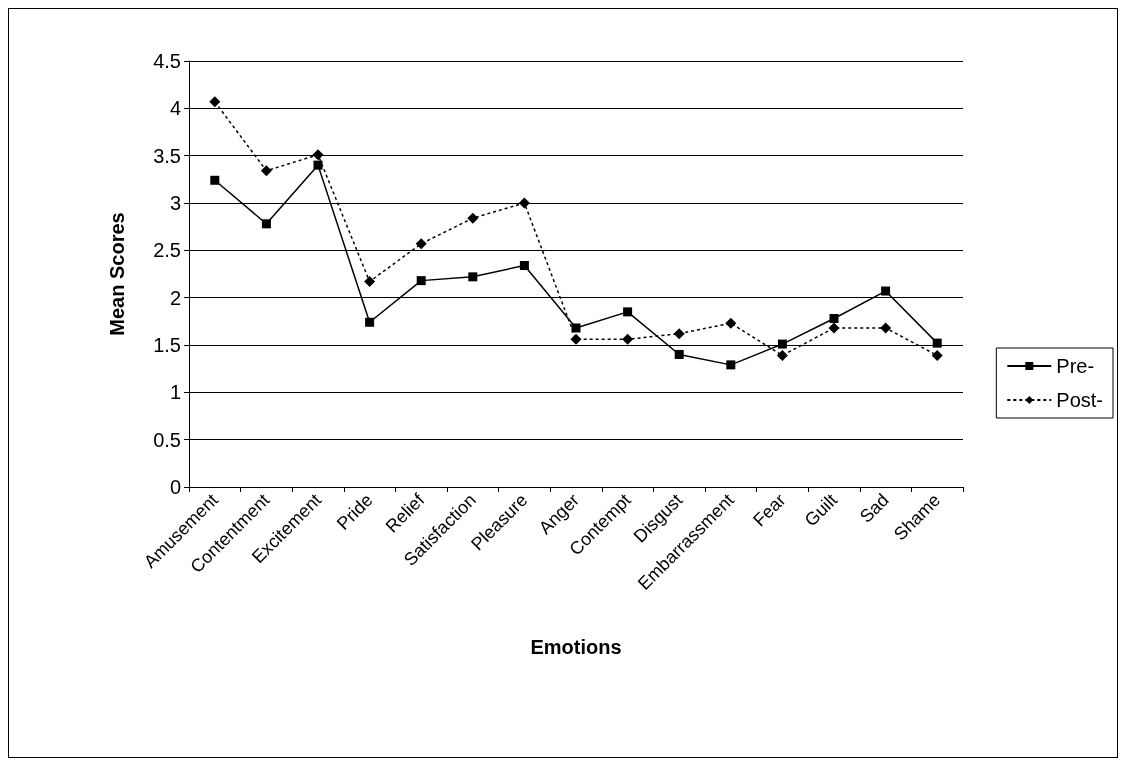 Image resolution: width=1128 pixels, height=768 pixels. What do you see at coordinates (874, 508) in the screenshot?
I see `x-tick-label: Sad` at bounding box center [874, 508].